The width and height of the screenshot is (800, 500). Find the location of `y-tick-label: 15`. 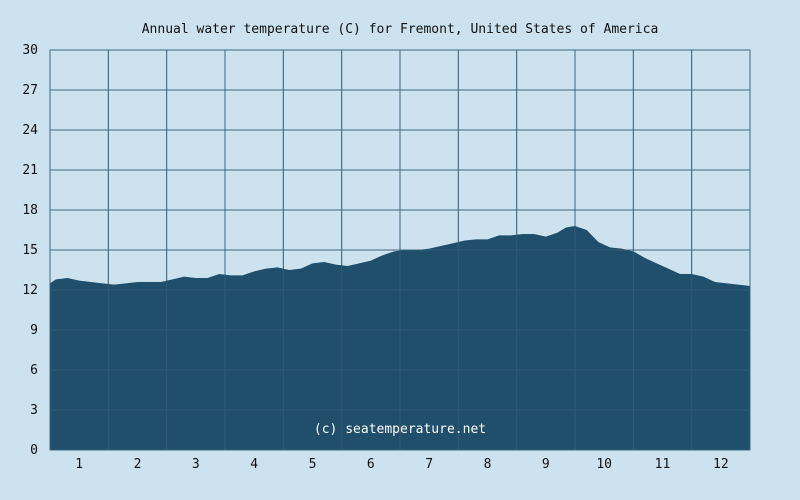

y-tick-label: 15 is located at coordinates (30, 250).